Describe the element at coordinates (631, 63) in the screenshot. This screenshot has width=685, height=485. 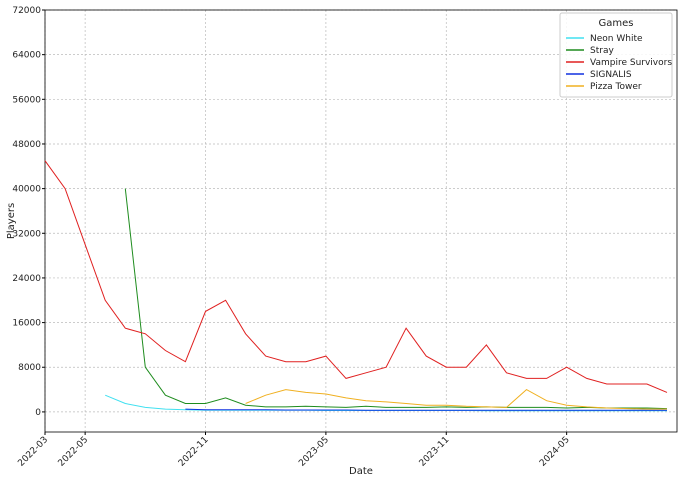
I see `legend-label: Vampire Survivors` at that location.